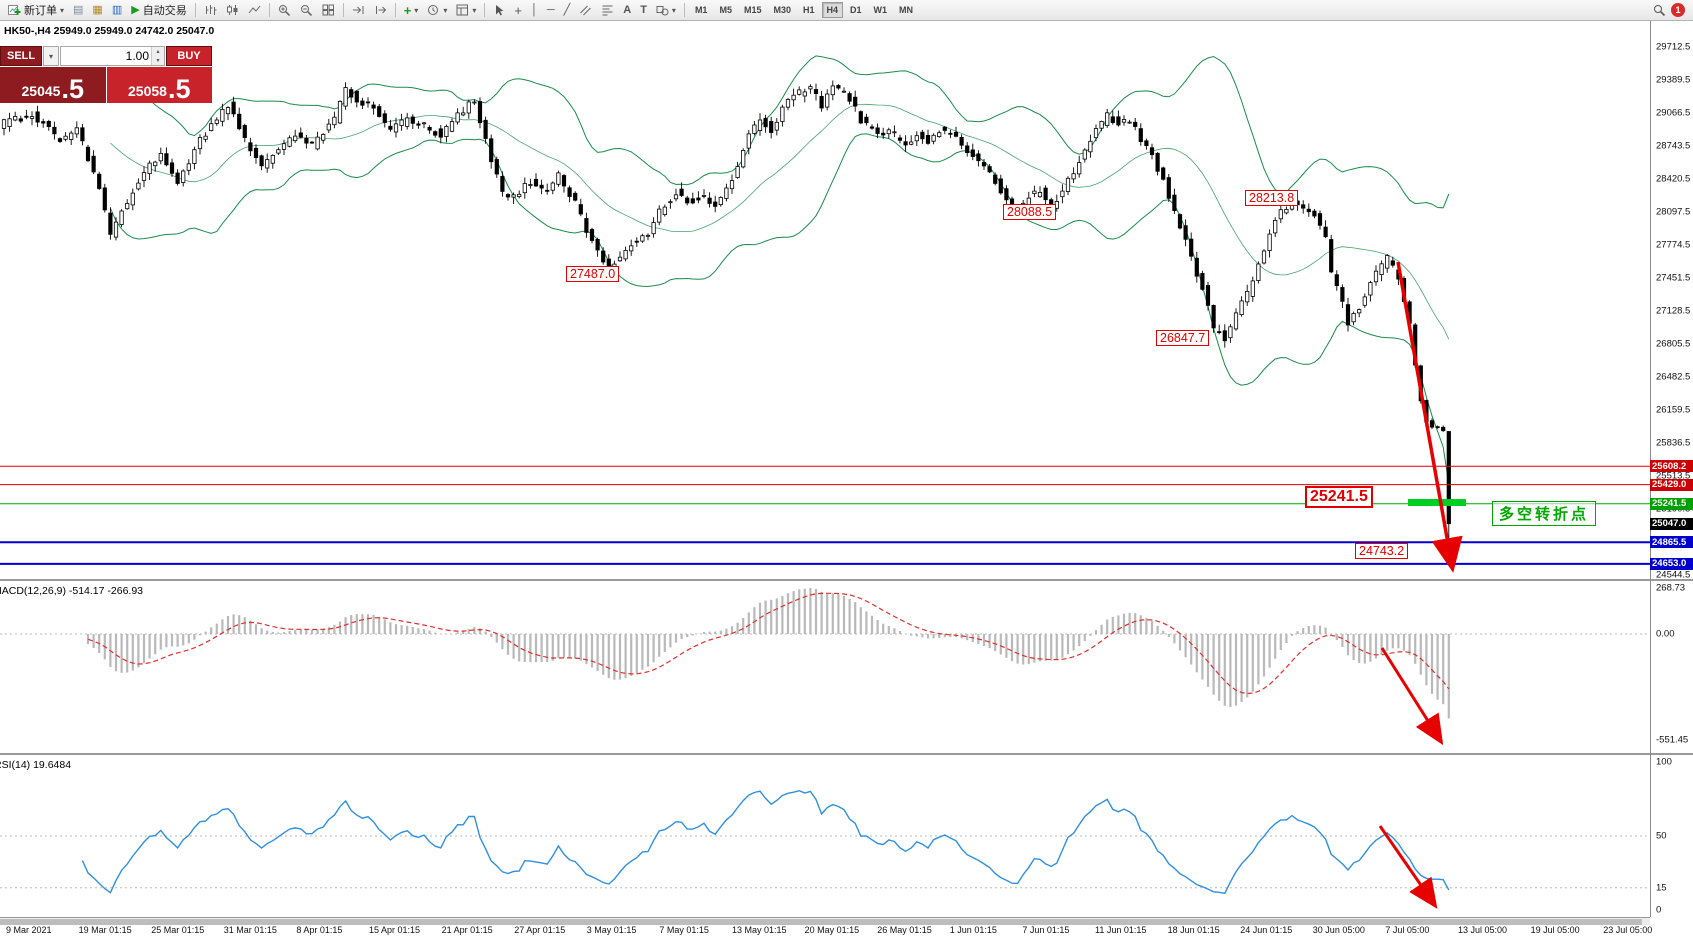 The width and height of the screenshot is (1693, 936). Describe the element at coordinates (433, 10) in the screenshot. I see `clock-icon` at that location.